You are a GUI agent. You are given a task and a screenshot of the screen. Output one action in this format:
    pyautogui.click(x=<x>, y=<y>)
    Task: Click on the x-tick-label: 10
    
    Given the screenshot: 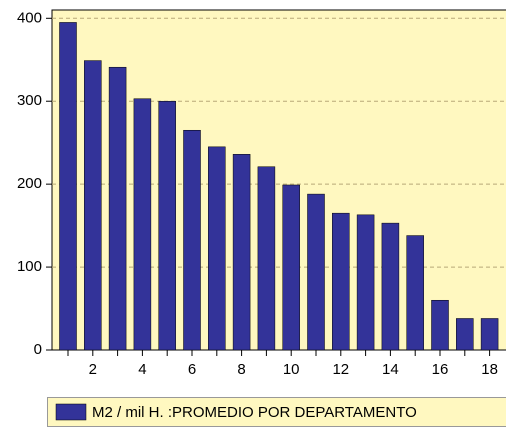 What is the action you would take?
    pyautogui.click(x=291, y=369)
    